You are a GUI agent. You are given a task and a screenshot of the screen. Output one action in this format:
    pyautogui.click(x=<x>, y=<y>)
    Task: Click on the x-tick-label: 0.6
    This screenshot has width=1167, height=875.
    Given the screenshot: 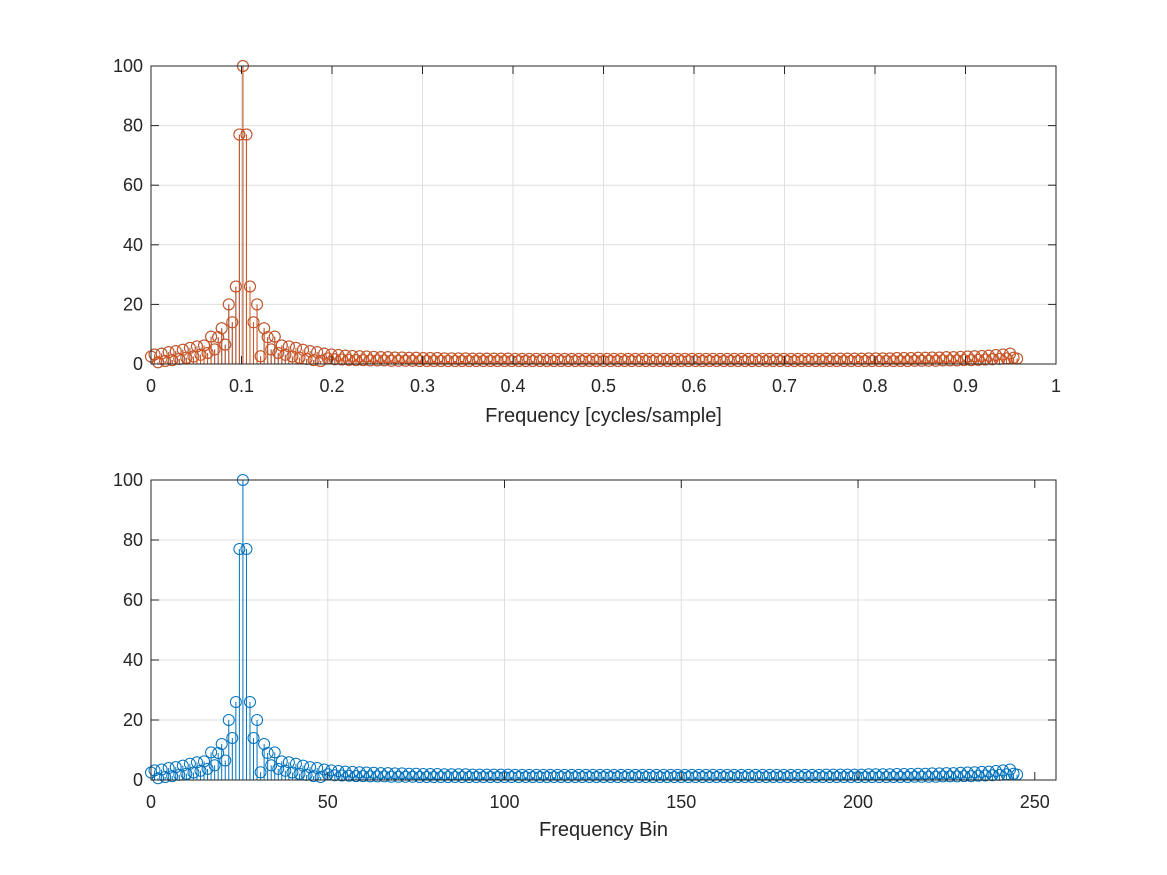 What is the action you would take?
    pyautogui.click(x=693, y=386)
    